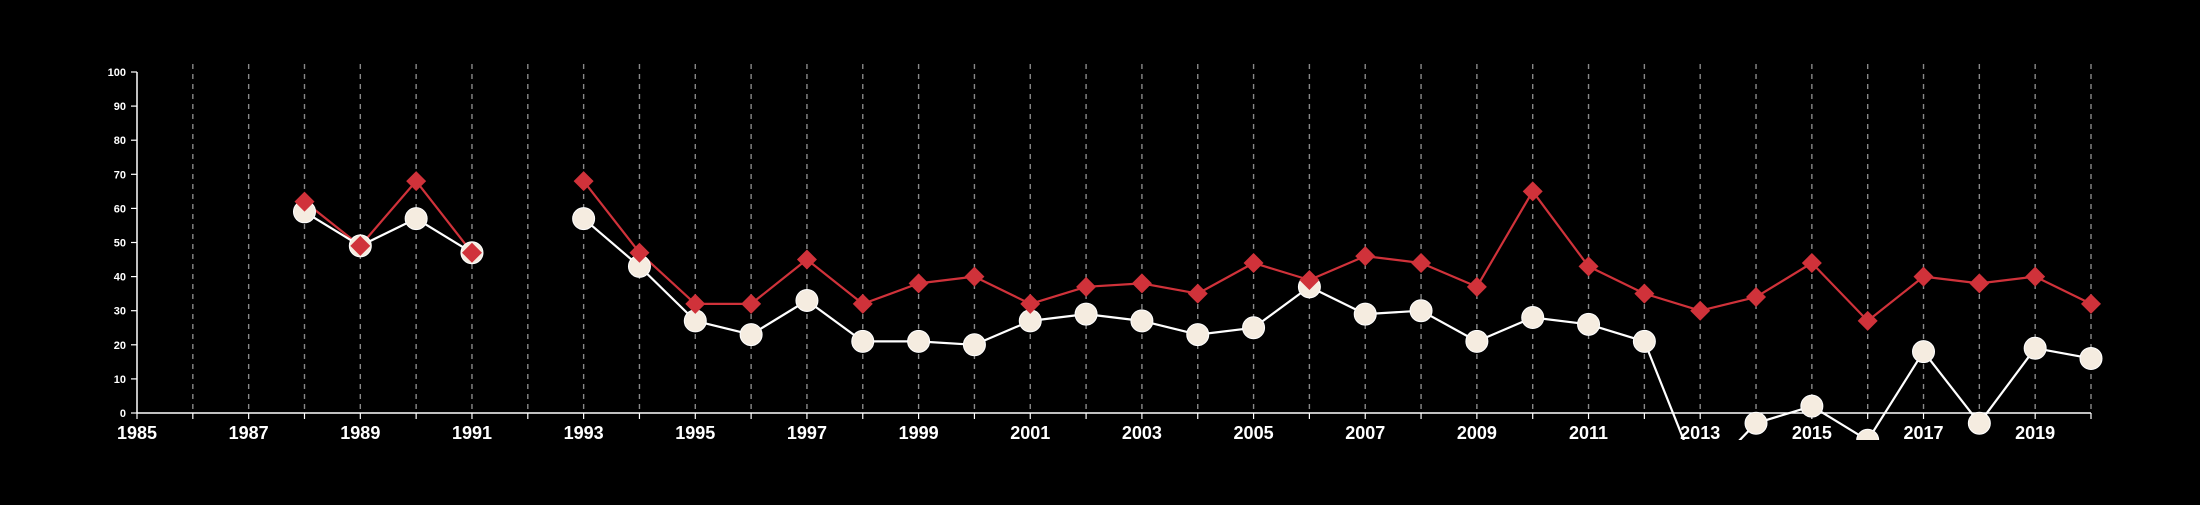 The width and height of the screenshot is (2200, 505). I want to click on x-tick-label: 2007, so click(1365, 433).